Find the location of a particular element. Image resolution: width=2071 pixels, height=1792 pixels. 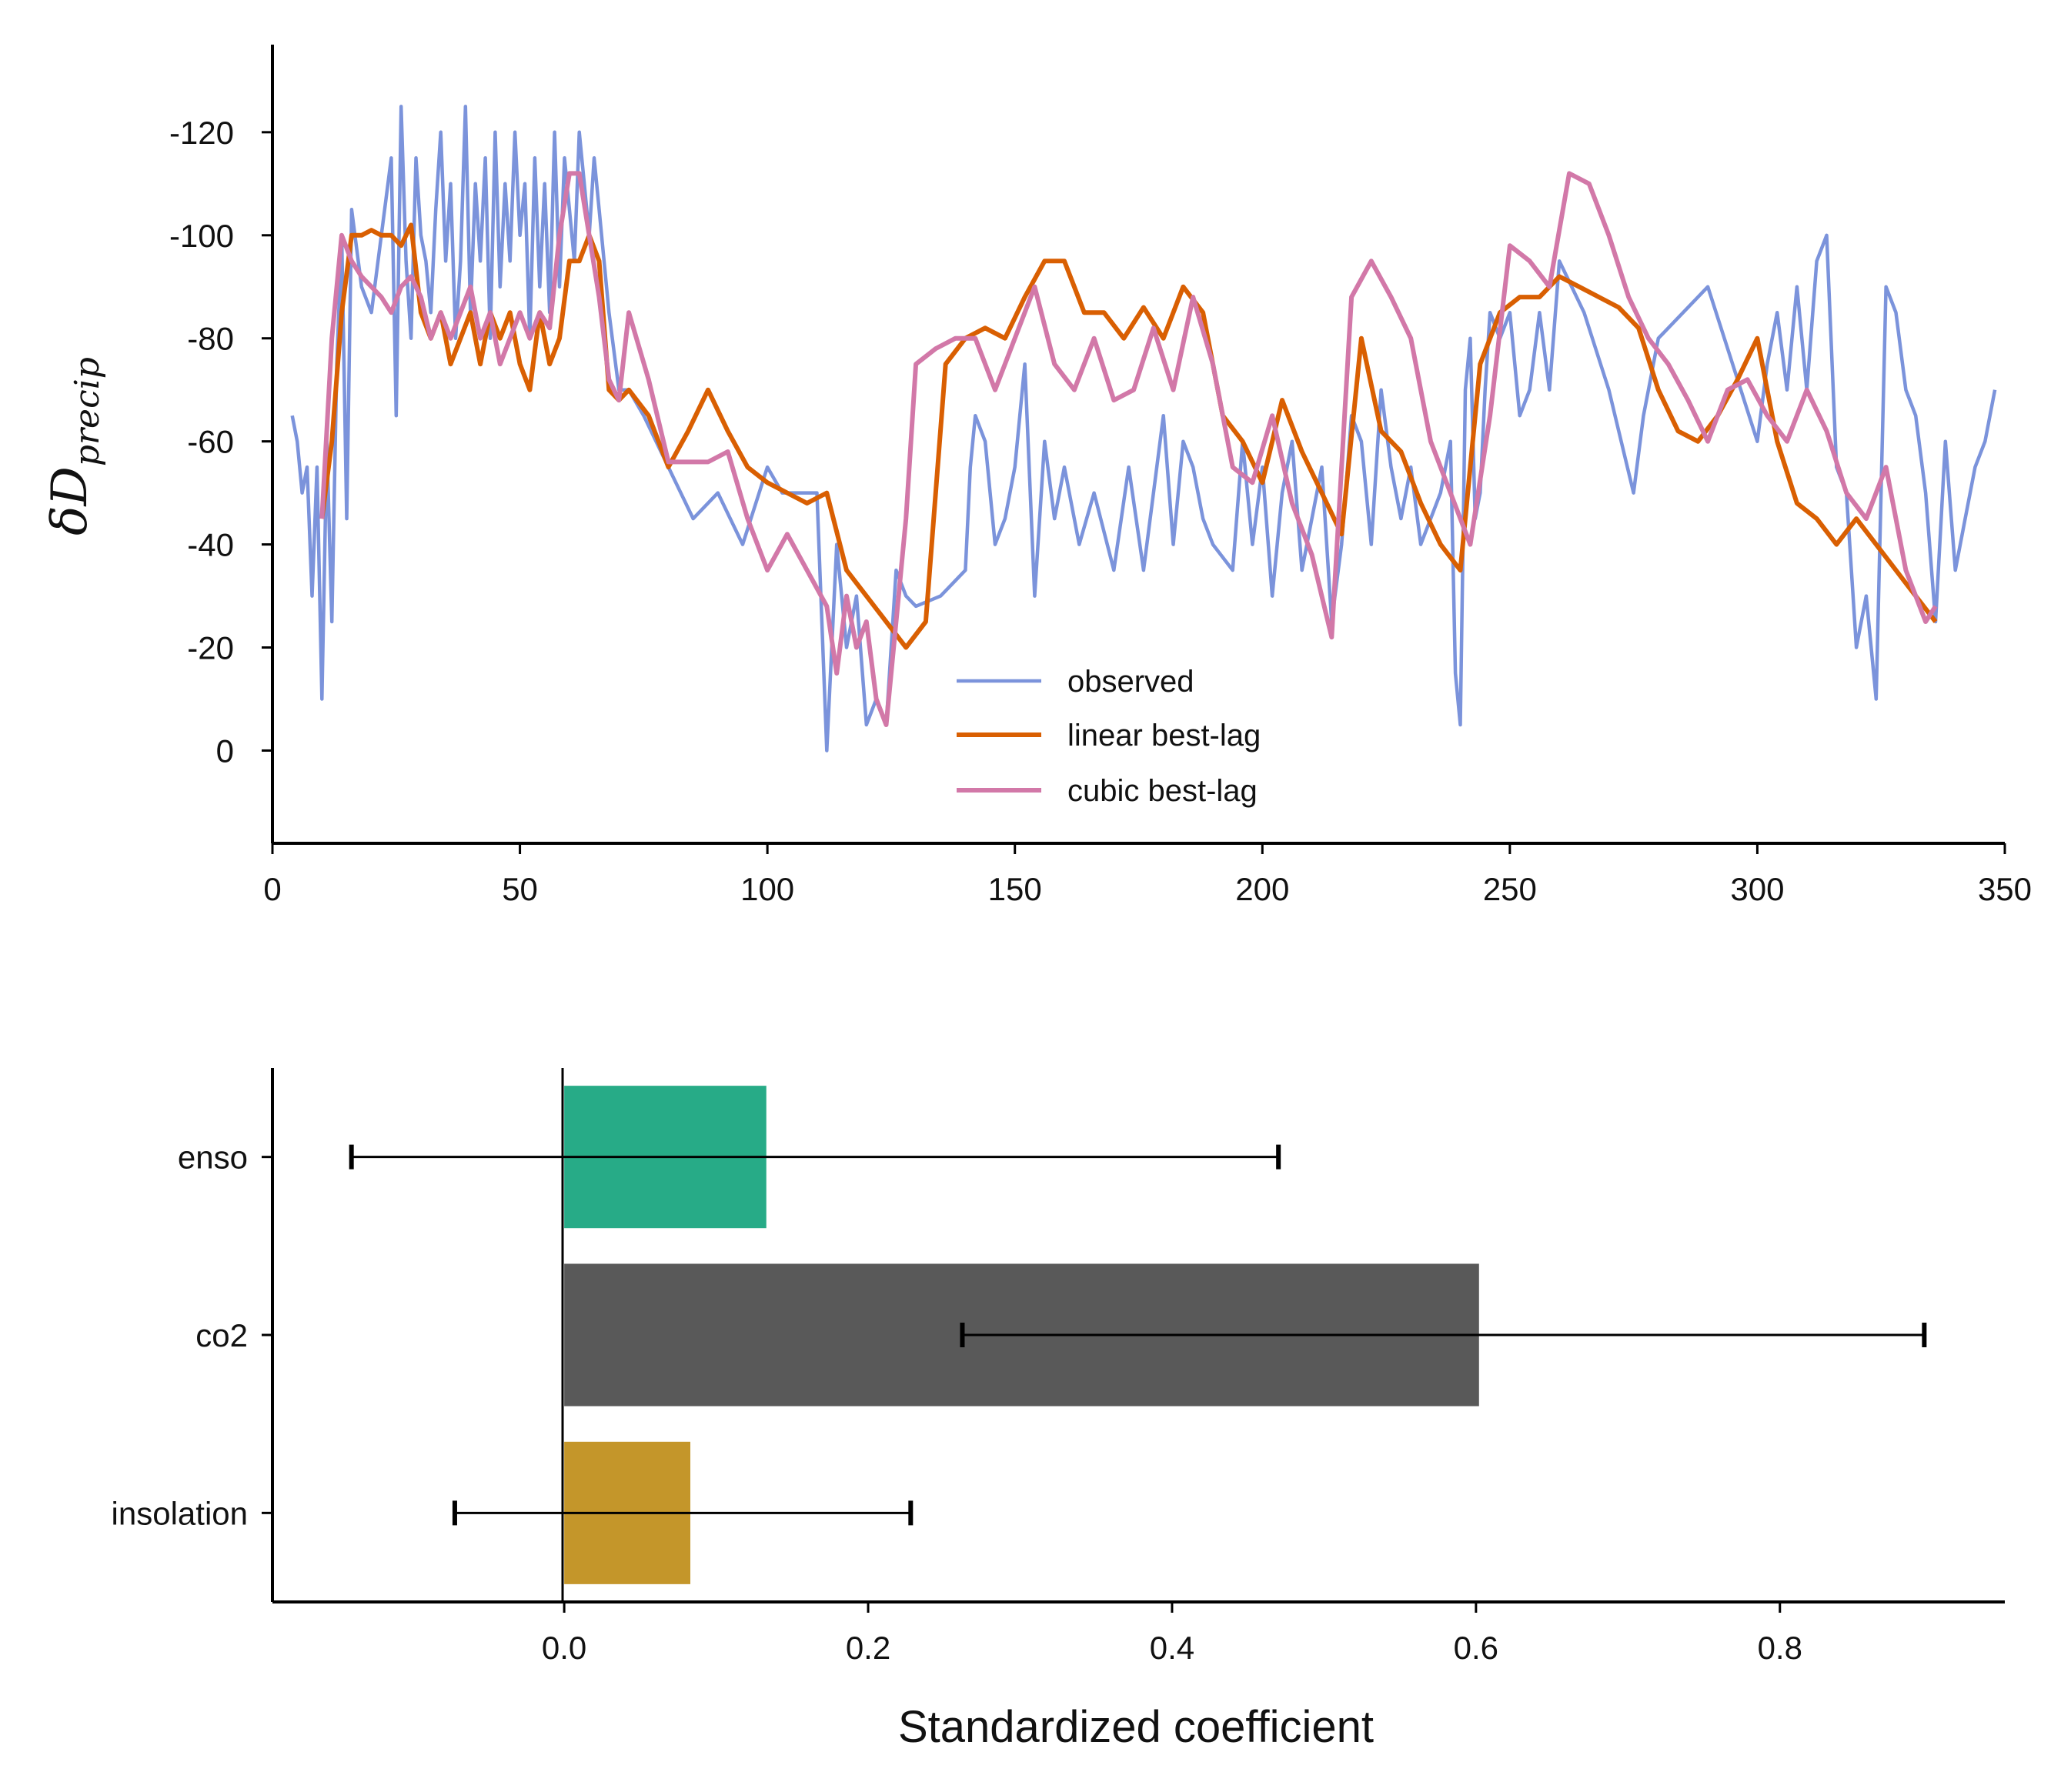

bottom-x-ticks: 0.0 0.2 0.4 0.6 0.8 is located at coordinates (1172, 1634).